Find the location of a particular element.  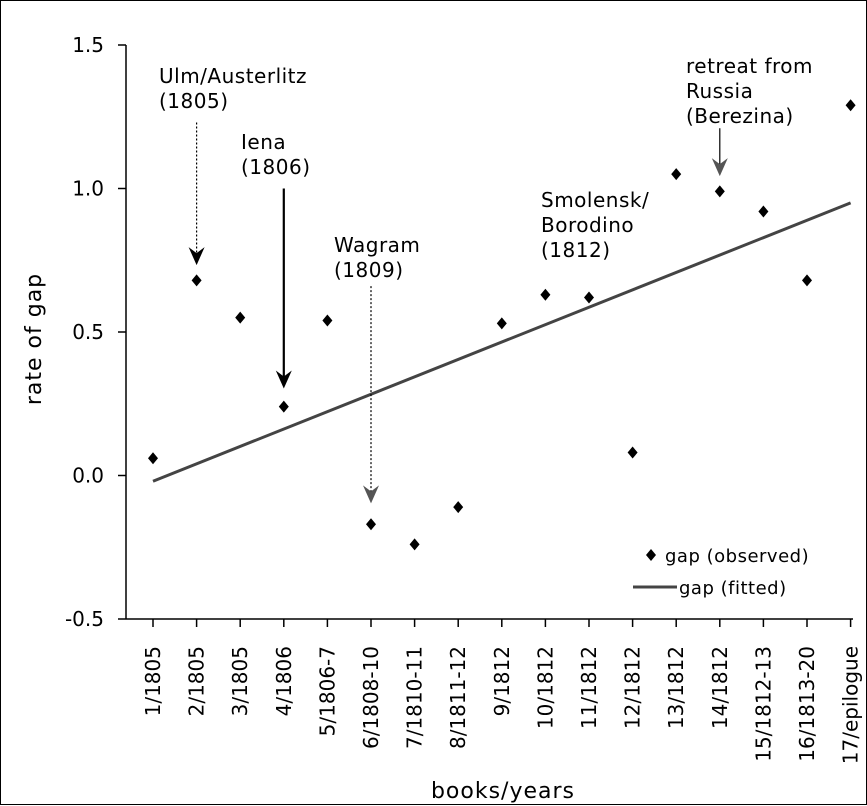

x-tick-label: 6/1808-10 is located at coordinates (371, 697).